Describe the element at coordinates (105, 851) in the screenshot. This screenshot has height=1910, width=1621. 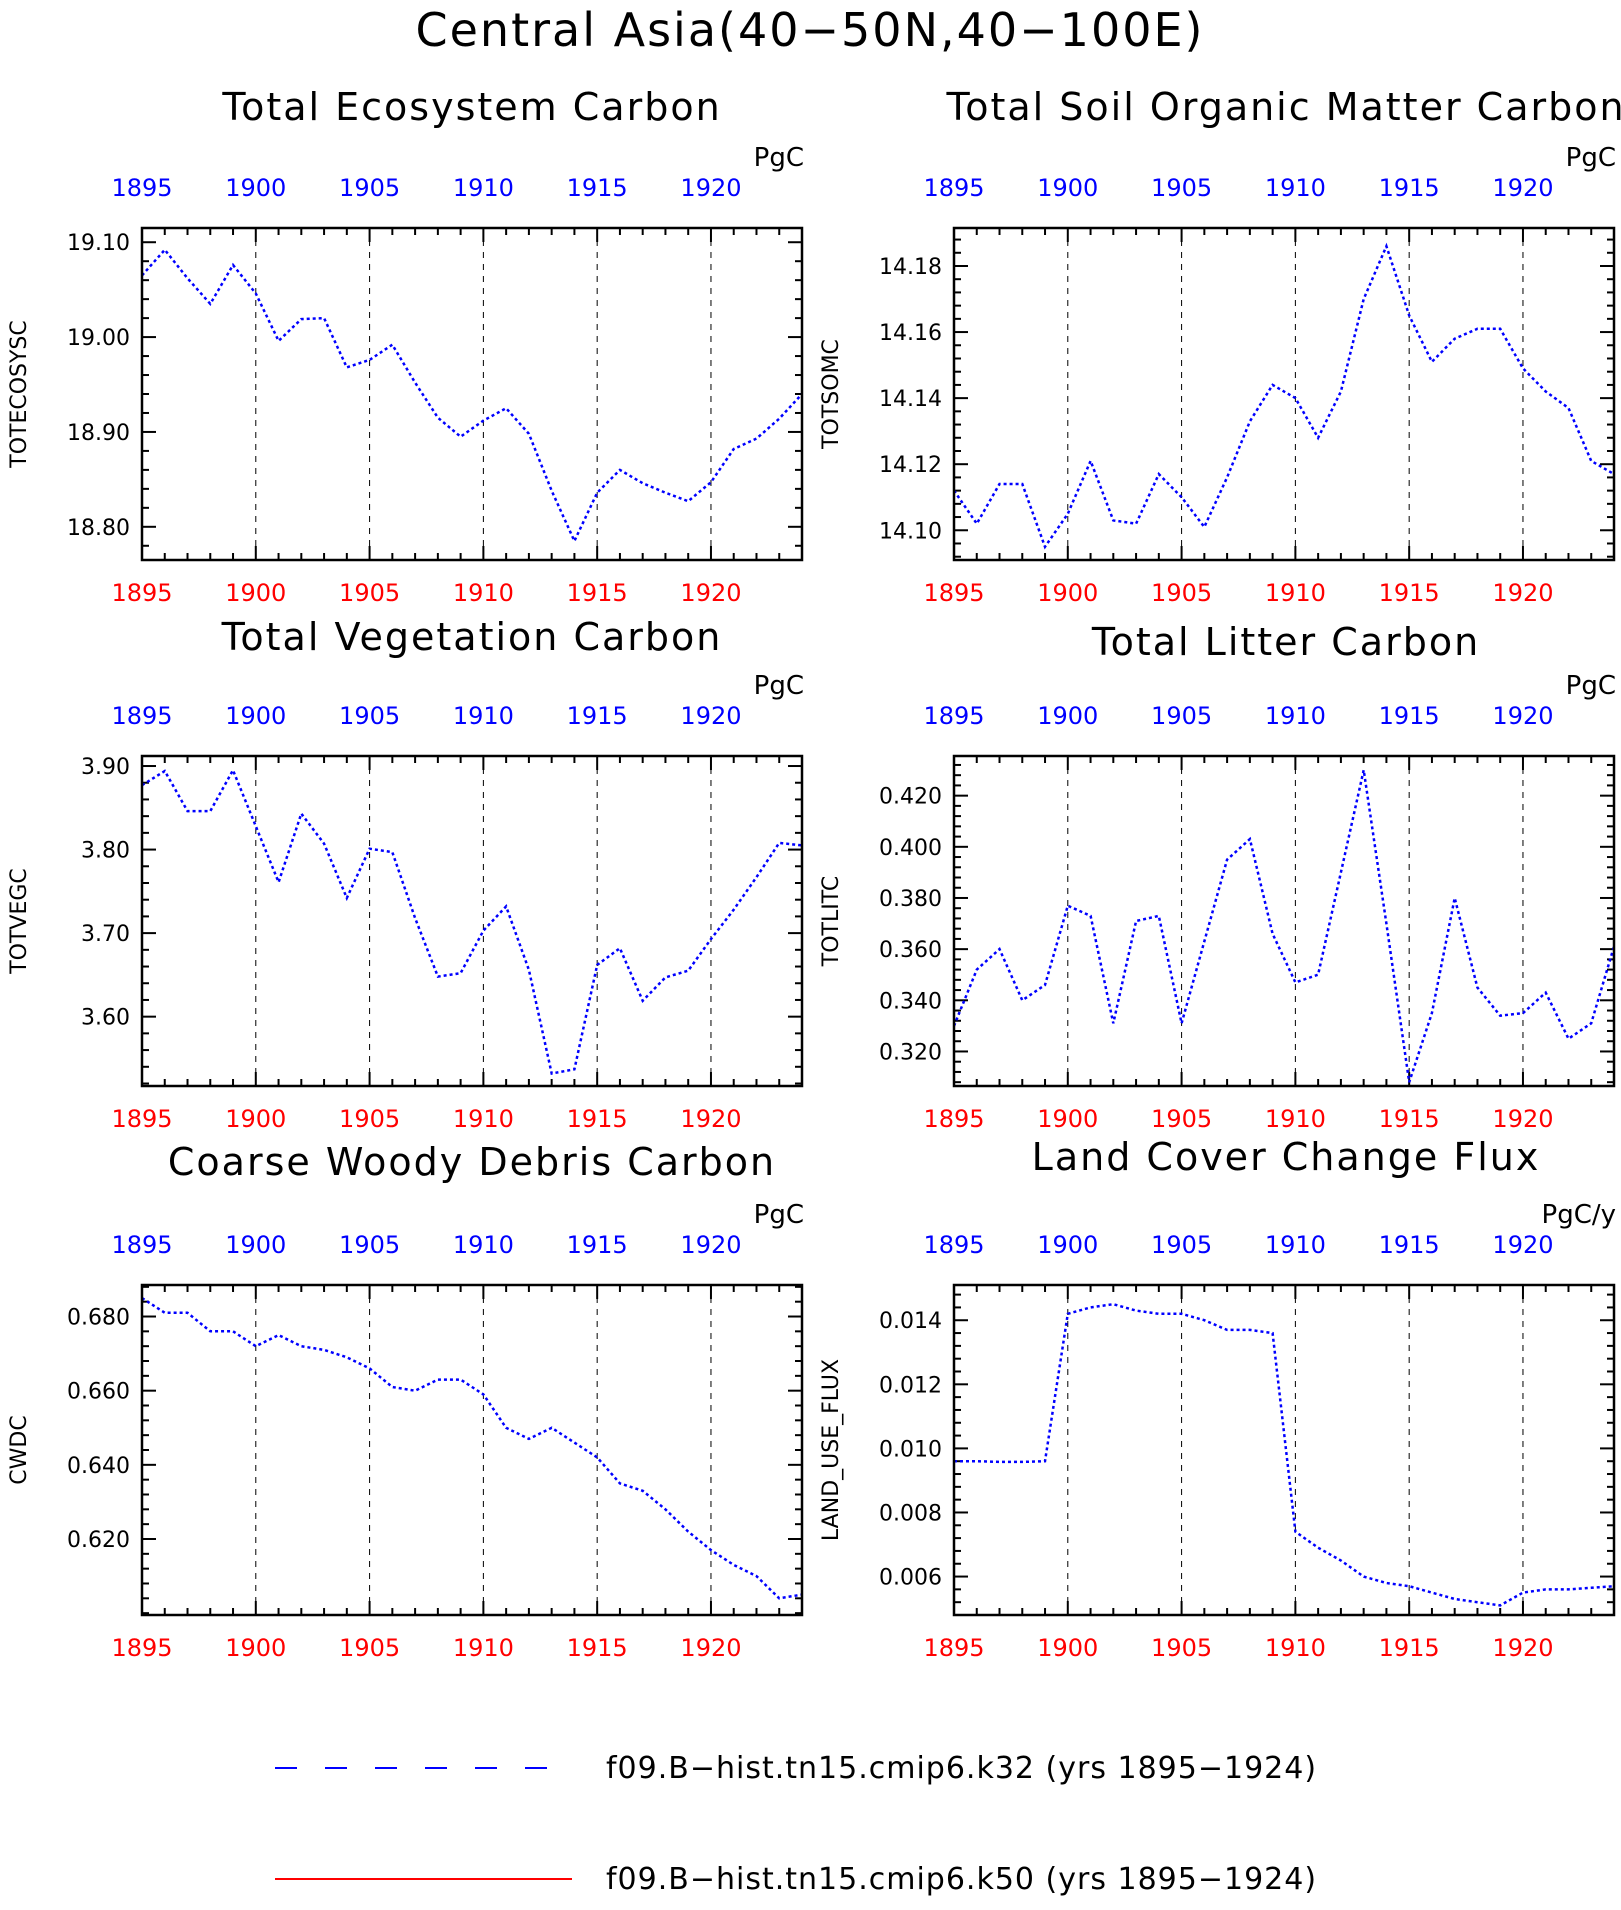
I see `y-tick-label: 3.80` at that location.